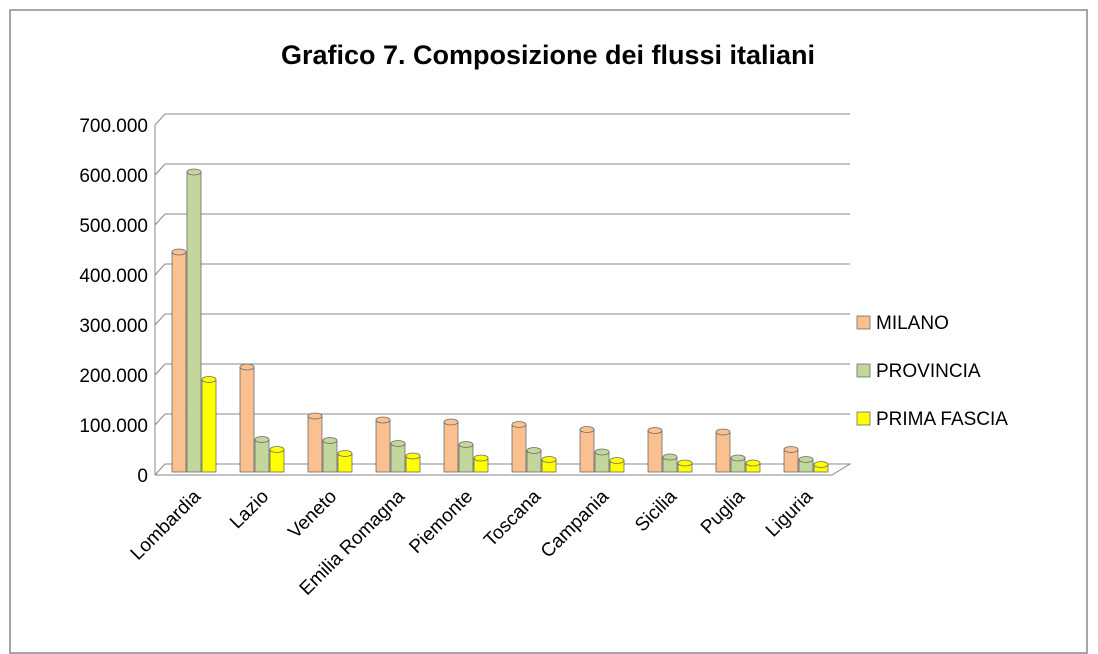 This screenshot has width=1098, height=654. I want to click on y-tick-label: 600.000, so click(113, 176).